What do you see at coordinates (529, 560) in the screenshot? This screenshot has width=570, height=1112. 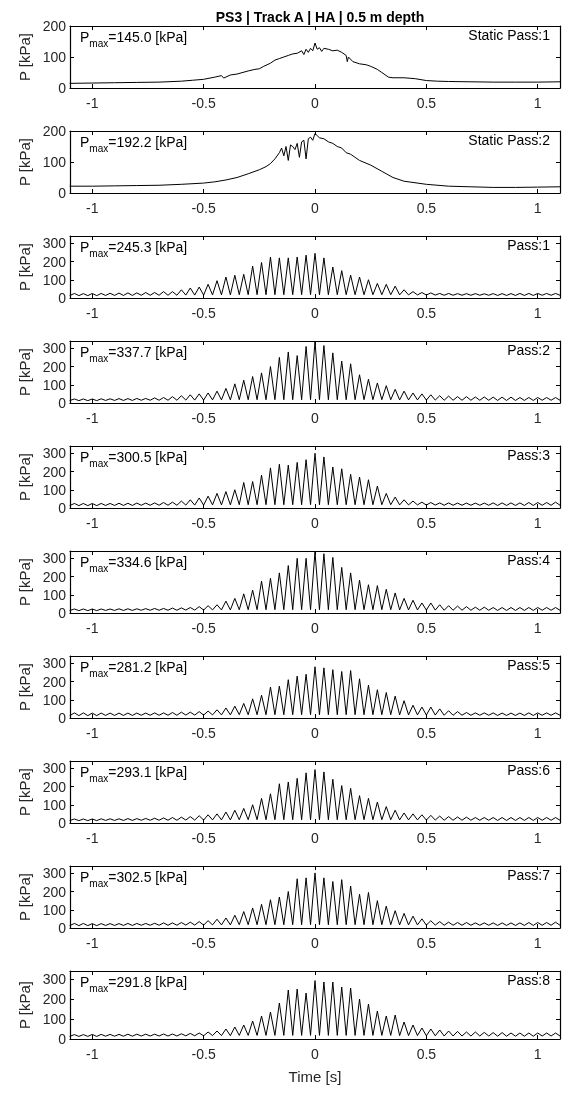 I see `annotation: Pass:4` at bounding box center [529, 560].